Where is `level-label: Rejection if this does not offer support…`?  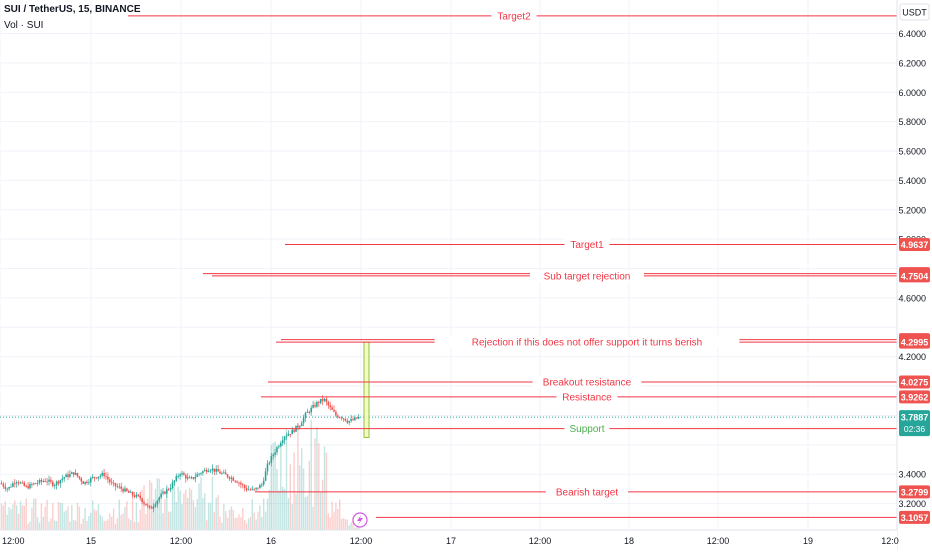 level-label: Rejection if this does not offer support… is located at coordinates (587, 343).